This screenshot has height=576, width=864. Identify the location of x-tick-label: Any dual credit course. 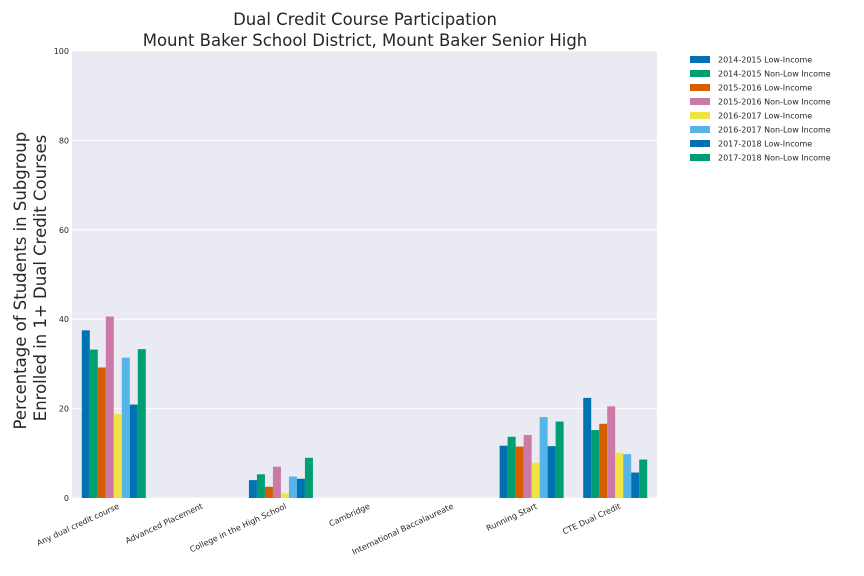
(77, 525).